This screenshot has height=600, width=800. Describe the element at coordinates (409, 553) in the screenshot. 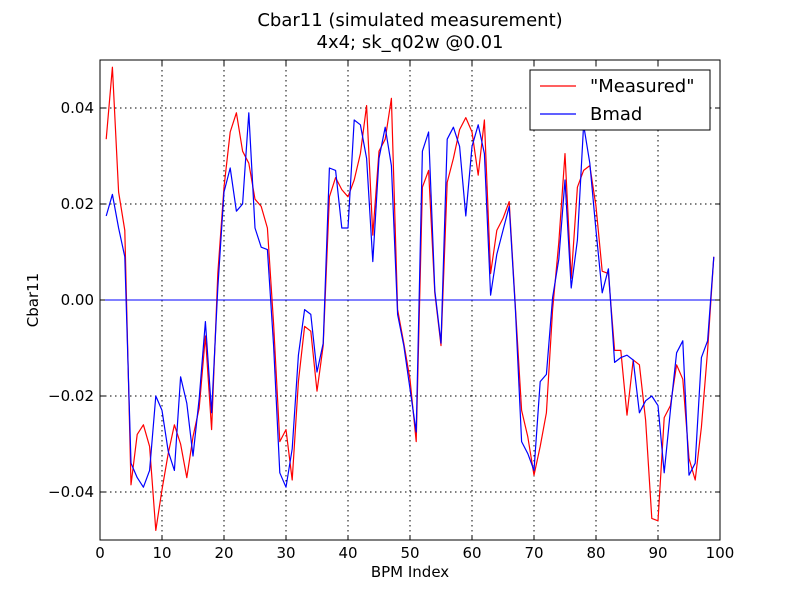

I see `x-tick-label: 50` at that location.